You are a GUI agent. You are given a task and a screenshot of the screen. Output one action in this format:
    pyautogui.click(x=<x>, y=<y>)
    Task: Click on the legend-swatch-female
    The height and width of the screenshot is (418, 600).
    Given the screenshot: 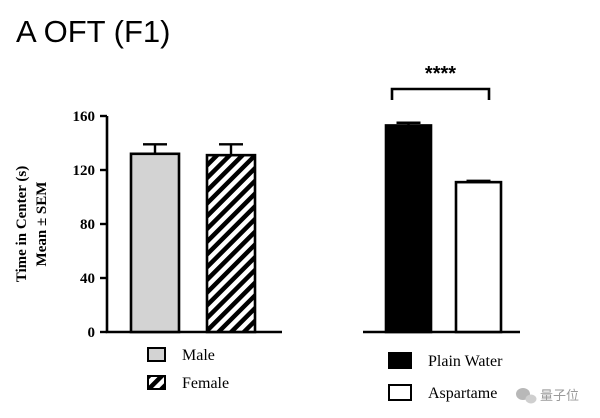 What is the action you would take?
    pyautogui.click(x=156, y=382)
    